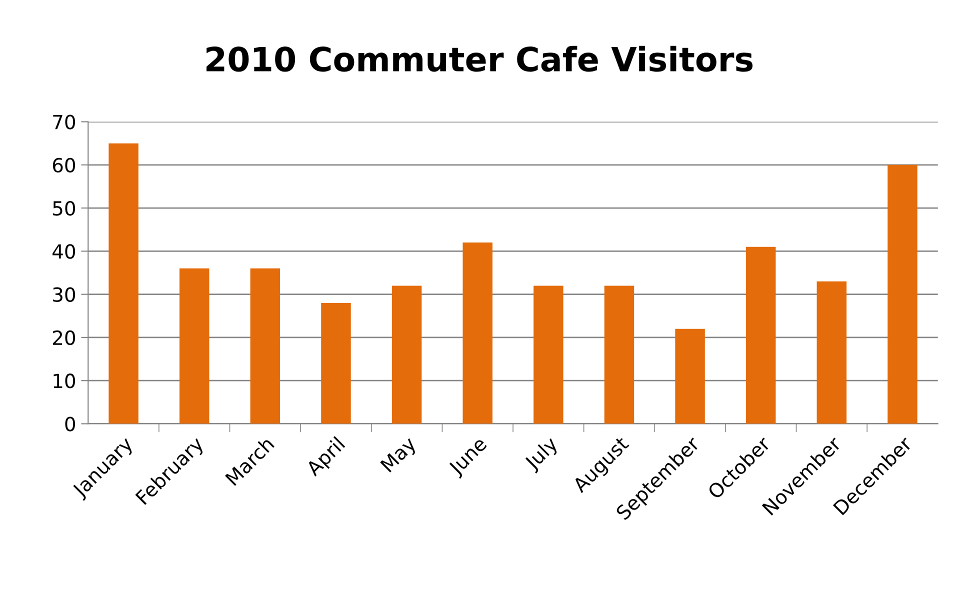 This screenshot has height=591, width=958. I want to click on y-tick-label: 70, so click(64, 122).